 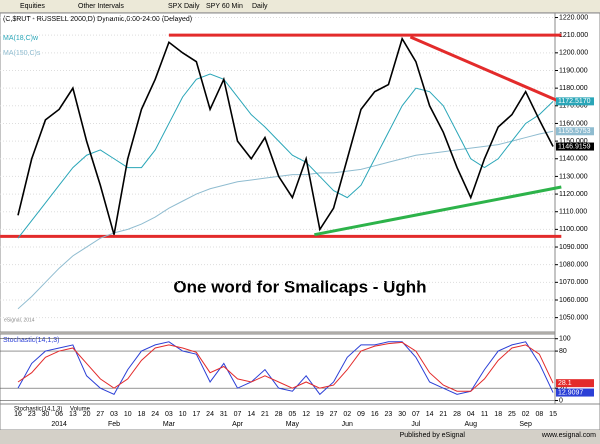 What do you see at coordinates (512, 414) in the screenshot?
I see `x-tick-label: 25` at bounding box center [512, 414].